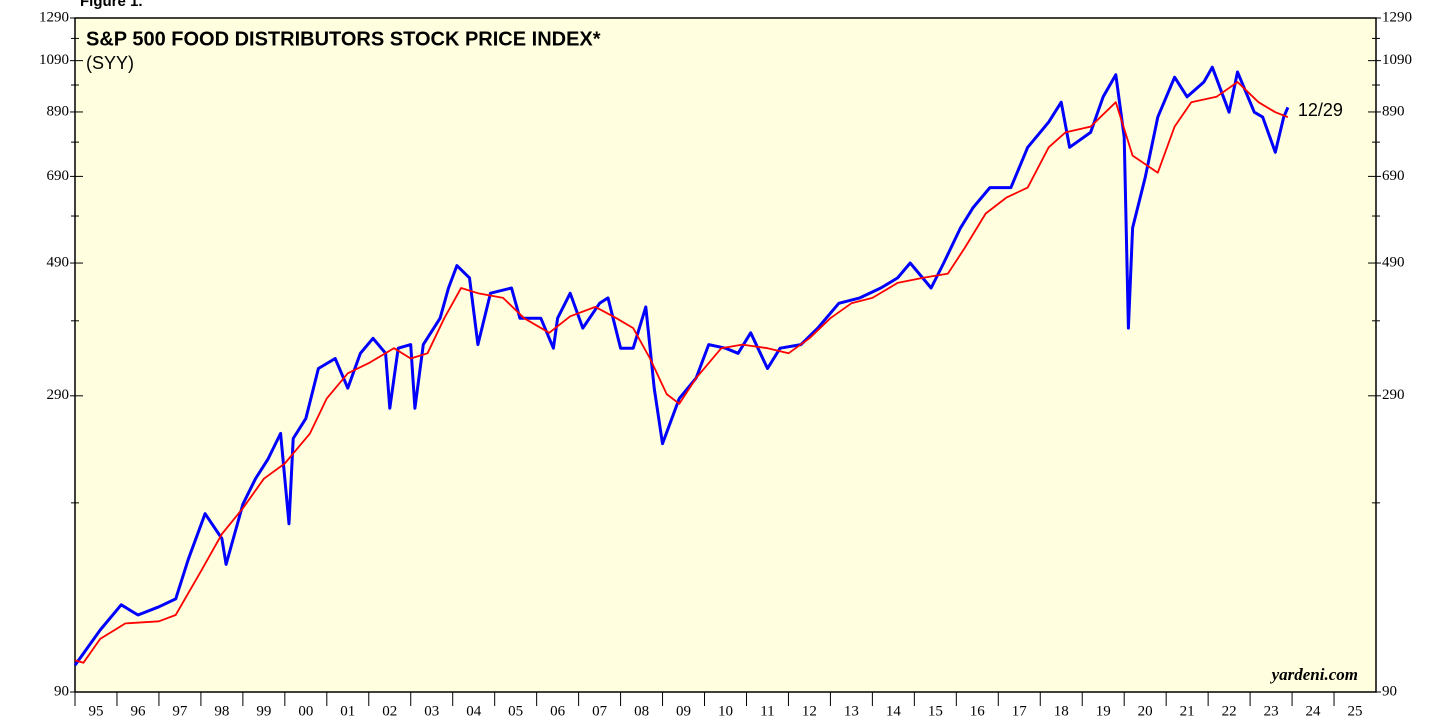  What do you see at coordinates (263, 711) in the screenshot?
I see `x-tick-label: 99` at bounding box center [263, 711].